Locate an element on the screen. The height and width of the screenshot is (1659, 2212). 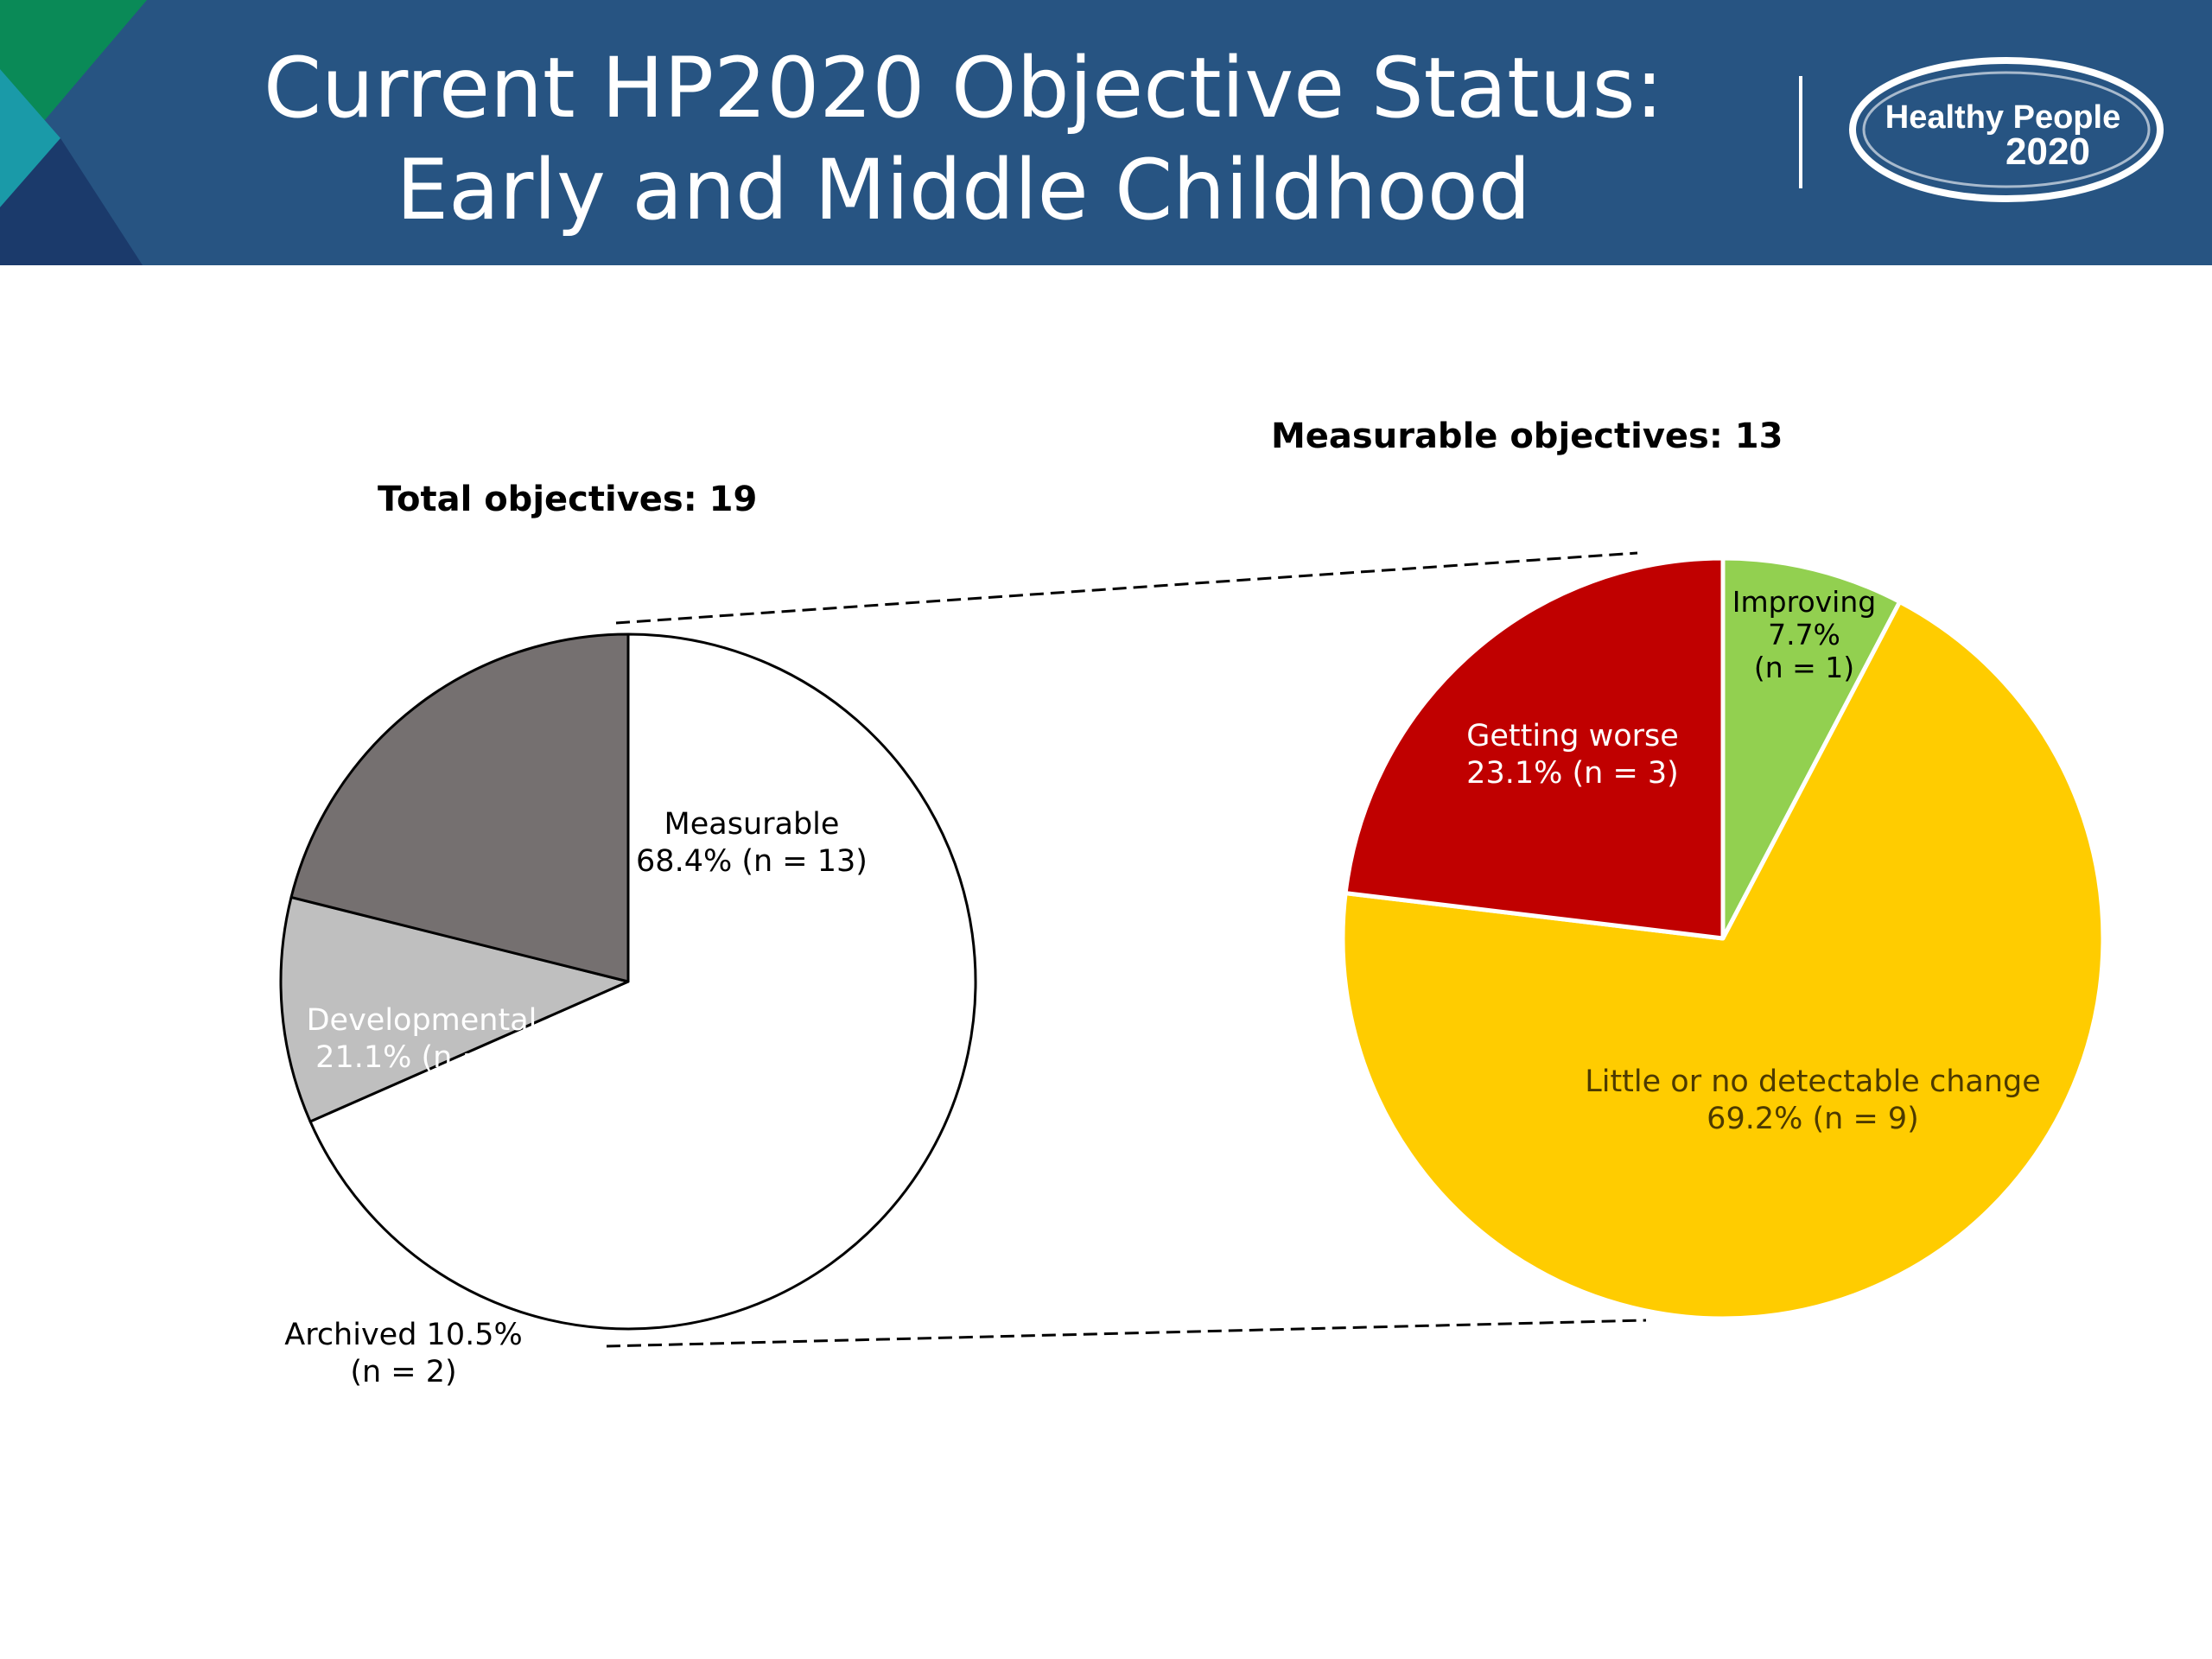
svg-text: Healthy People is located at coordinates (2002, 117).